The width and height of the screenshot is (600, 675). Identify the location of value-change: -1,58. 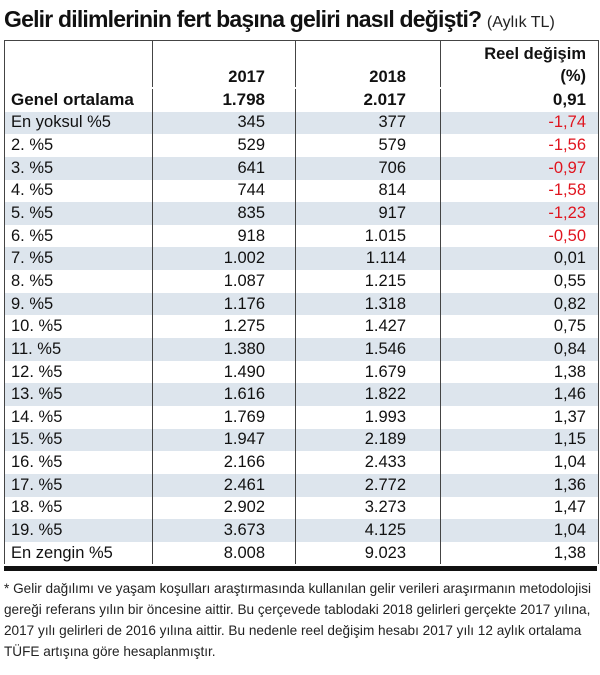
(567, 190).